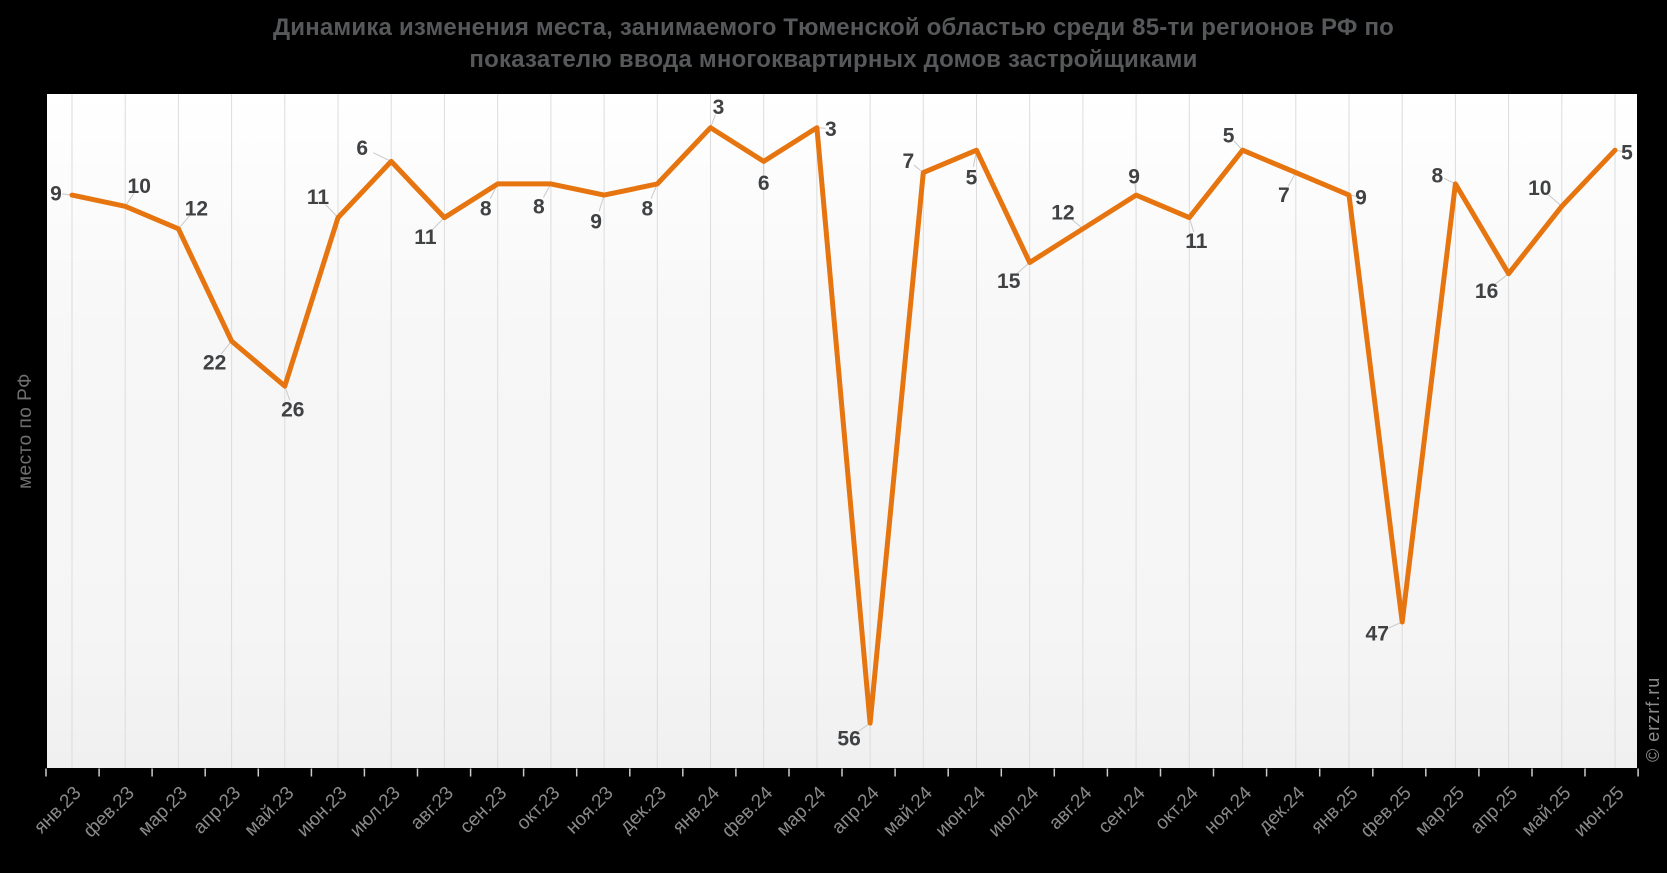 The height and width of the screenshot is (873, 1667). What do you see at coordinates (214, 363) in the screenshot?
I see `data-label: 22` at bounding box center [214, 363].